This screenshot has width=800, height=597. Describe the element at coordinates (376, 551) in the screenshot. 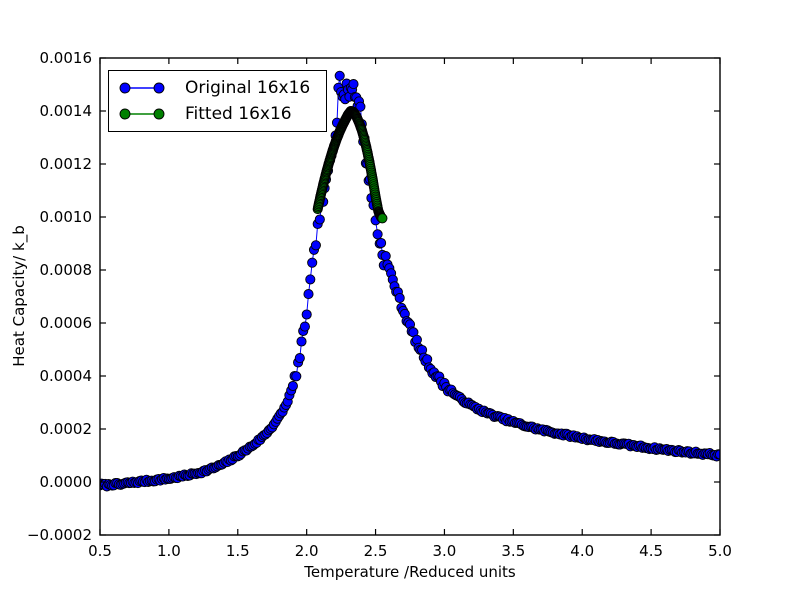

I see `x-tick-label: 2.5` at that location.